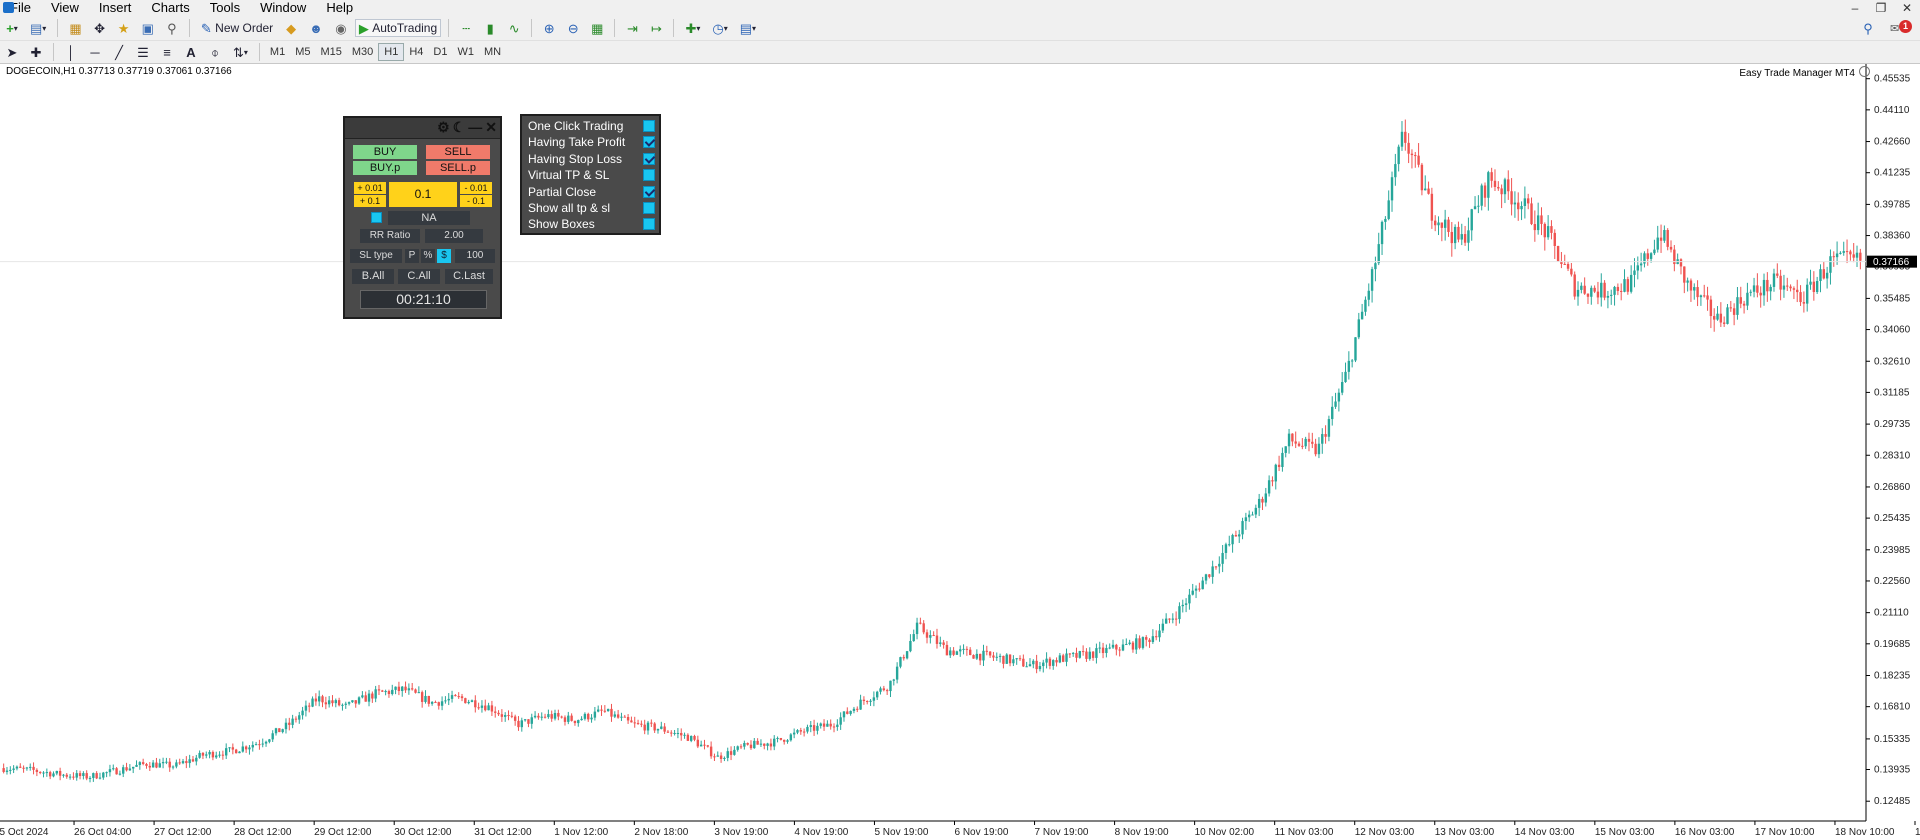  What do you see at coordinates (75, 28) in the screenshot?
I see `market-watch-icon: ▦` at bounding box center [75, 28].